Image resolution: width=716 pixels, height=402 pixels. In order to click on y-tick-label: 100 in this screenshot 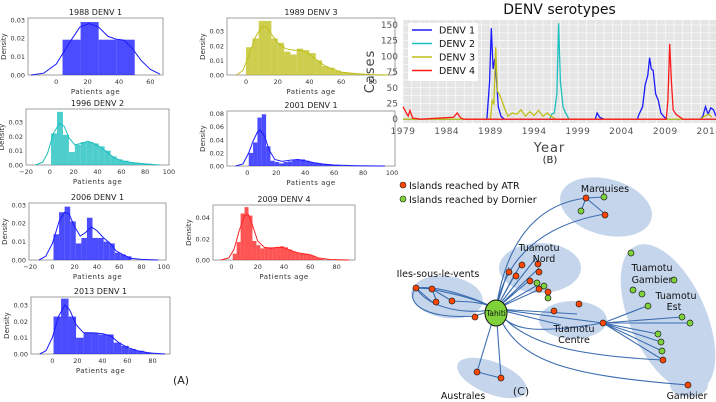, I will do `click(389, 57)`.